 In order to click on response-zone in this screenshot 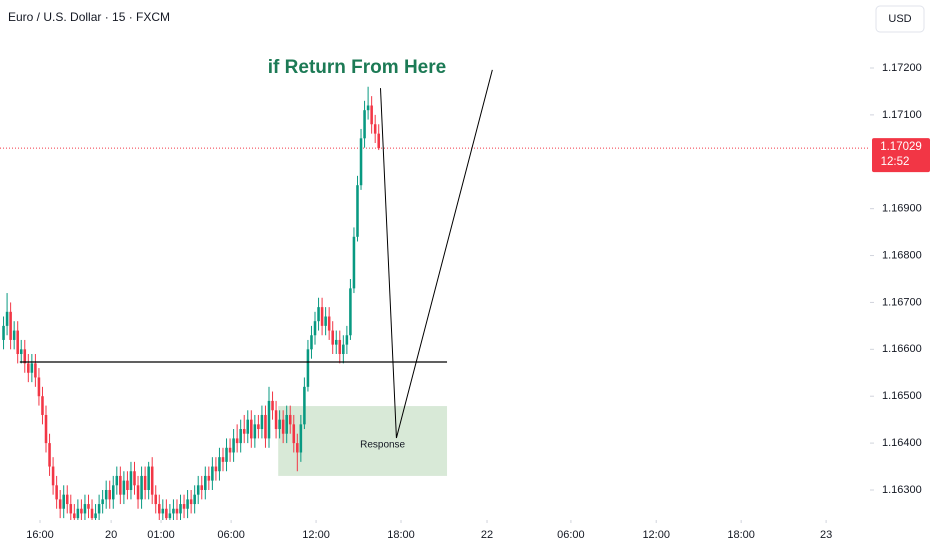, I will do `click(363, 441)`.